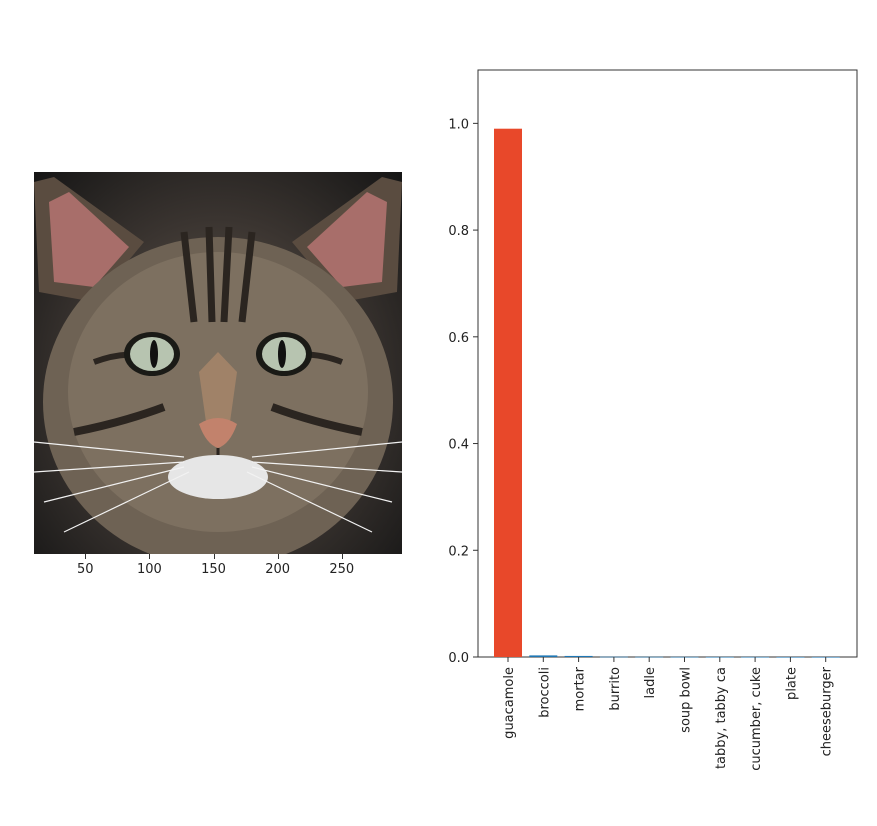 Image resolution: width=877 pixels, height=826 pixels. I want to click on xtick-label: mortar, so click(580, 688).